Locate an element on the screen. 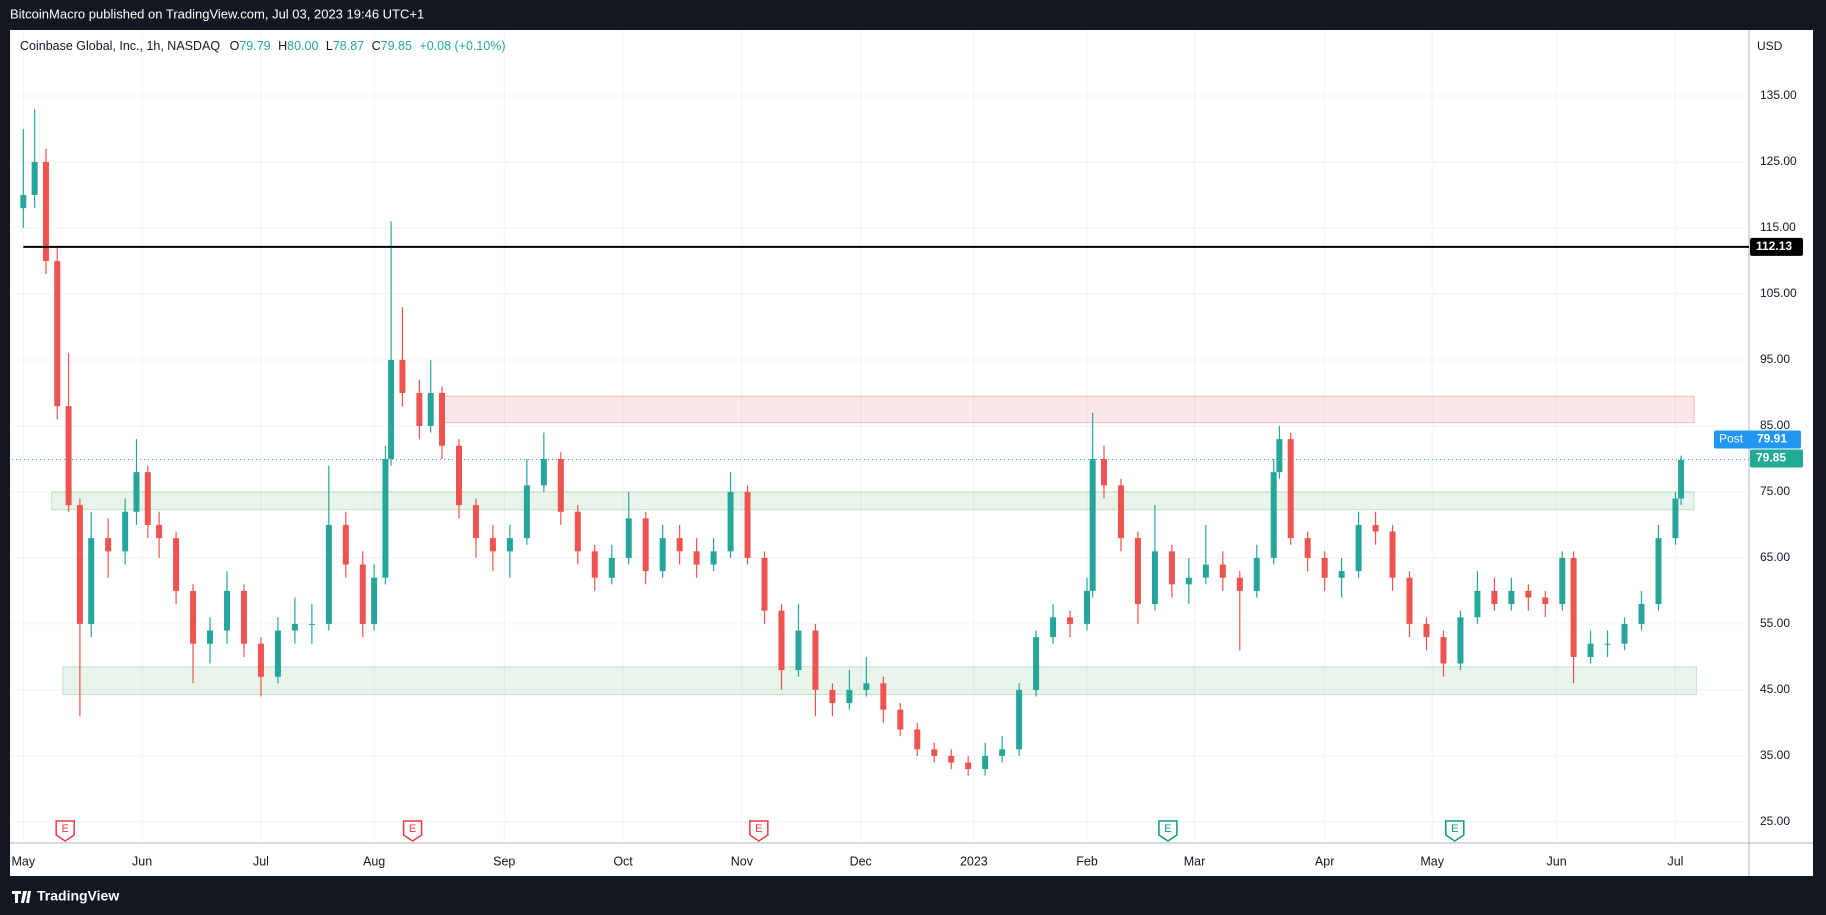  last-price-tag is located at coordinates (1776, 458).